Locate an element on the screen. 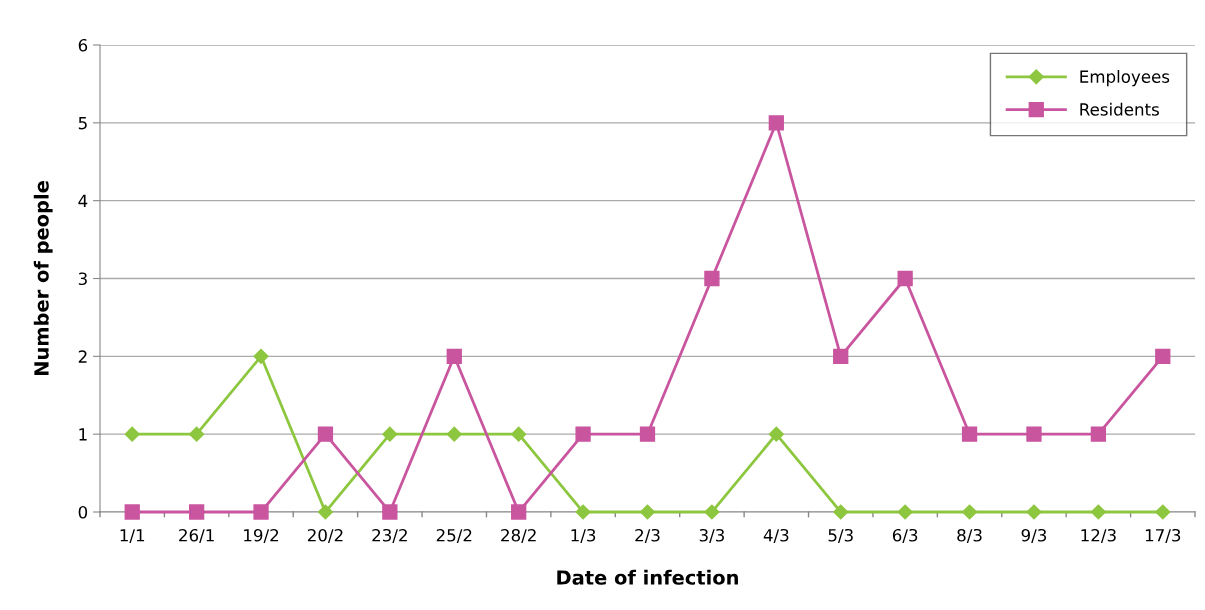  x-tick-label: 12/3 is located at coordinates (1098, 535).